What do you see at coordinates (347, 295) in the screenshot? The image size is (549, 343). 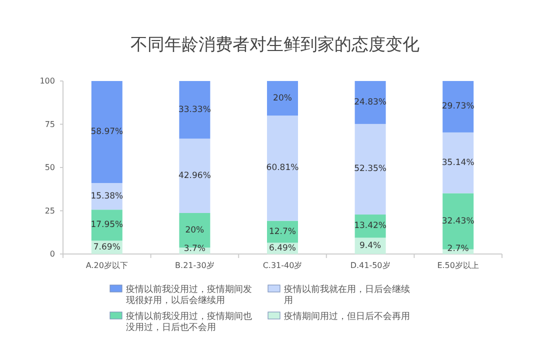 I see `legend-label: 疫情以前我就在用，日后会继续用` at bounding box center [347, 295].